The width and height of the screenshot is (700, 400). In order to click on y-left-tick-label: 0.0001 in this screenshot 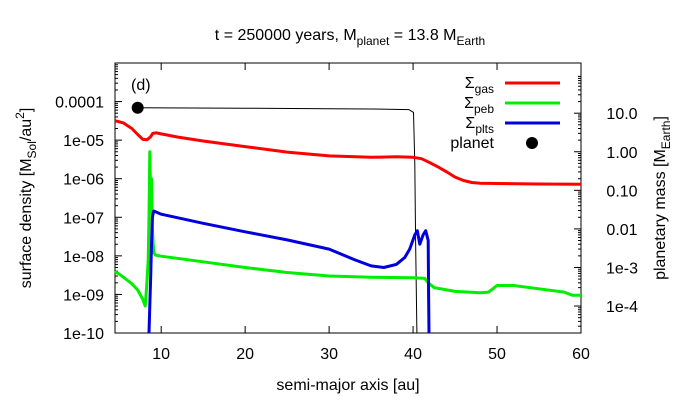, I will do `click(79, 103)`.